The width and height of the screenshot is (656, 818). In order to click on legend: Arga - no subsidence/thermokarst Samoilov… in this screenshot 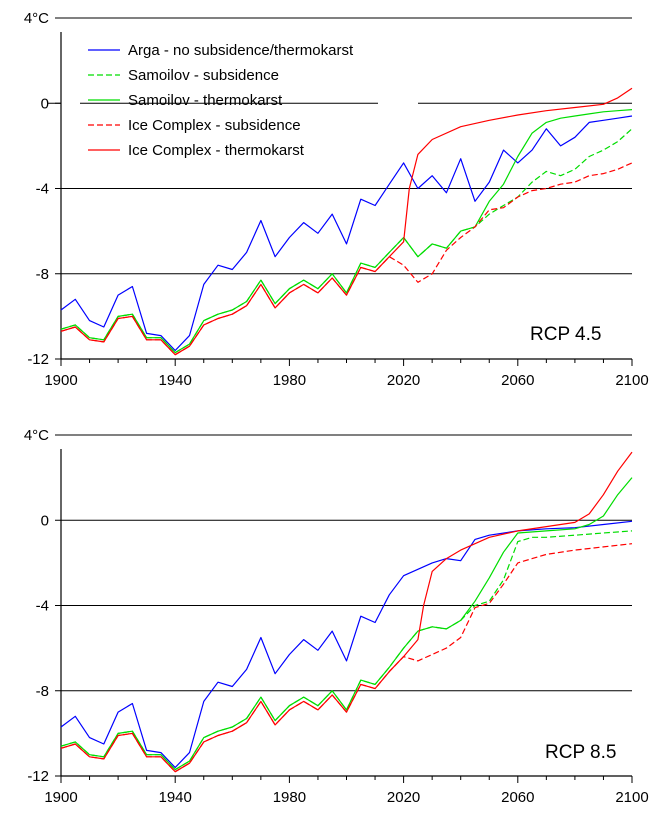, I will do `click(221, 100)`.